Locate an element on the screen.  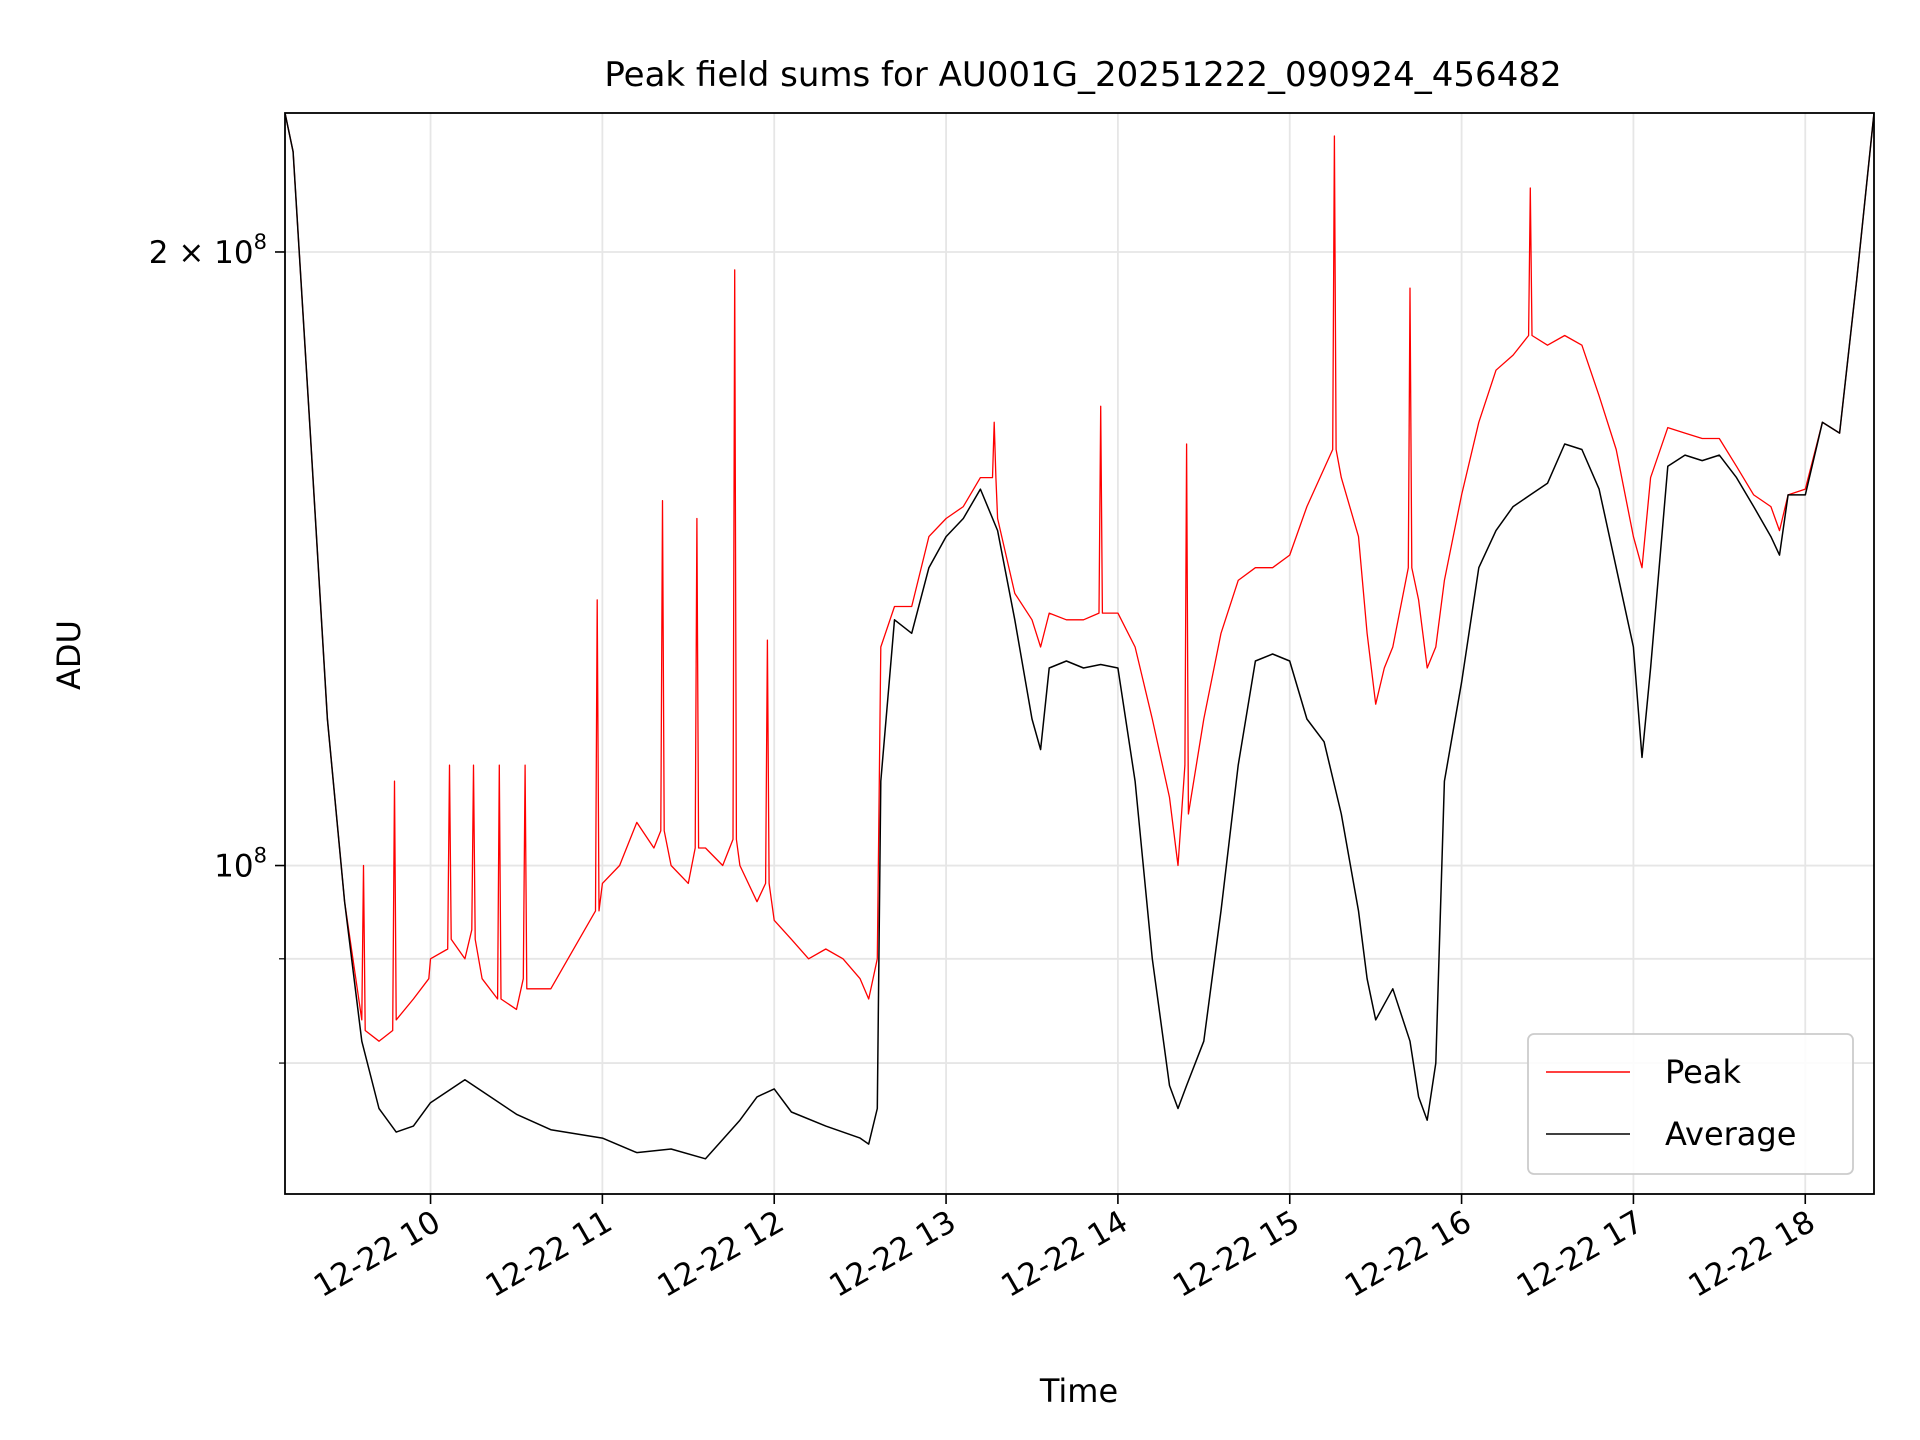
y-axis-label: ADU is located at coordinates (69, 655).